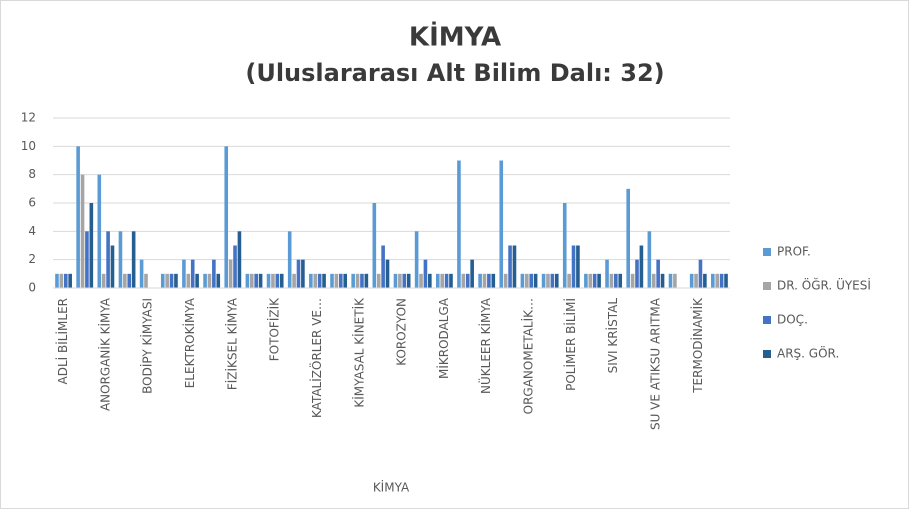 The image size is (910, 510). Describe the element at coordinates (28, 146) in the screenshot. I see `y-tick-label: 10` at that location.